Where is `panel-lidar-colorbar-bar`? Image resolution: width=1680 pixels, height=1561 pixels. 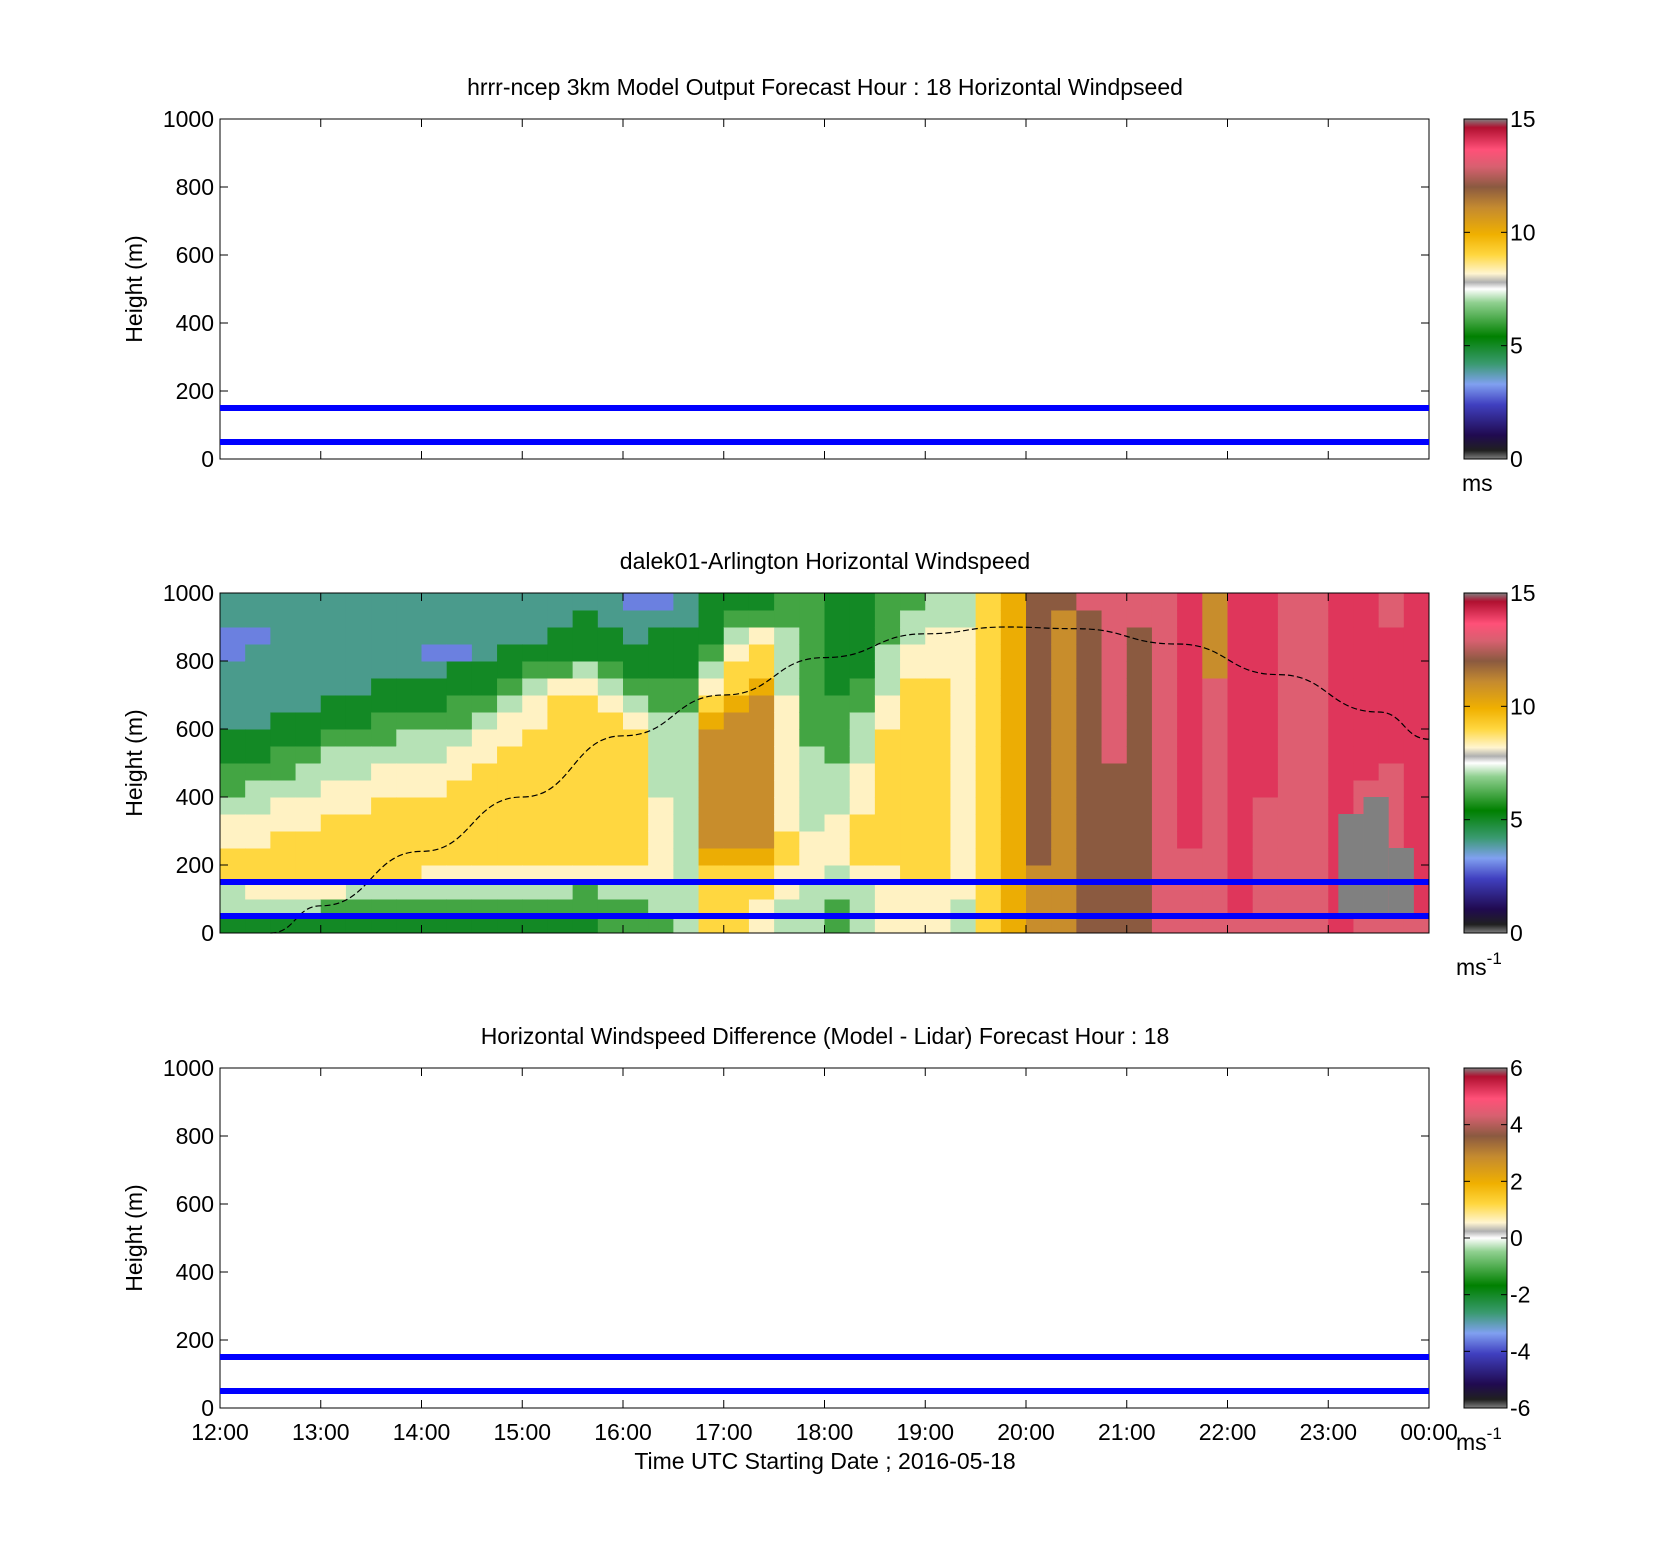
panel-lidar-colorbar-bar is located at coordinates (1485, 763).